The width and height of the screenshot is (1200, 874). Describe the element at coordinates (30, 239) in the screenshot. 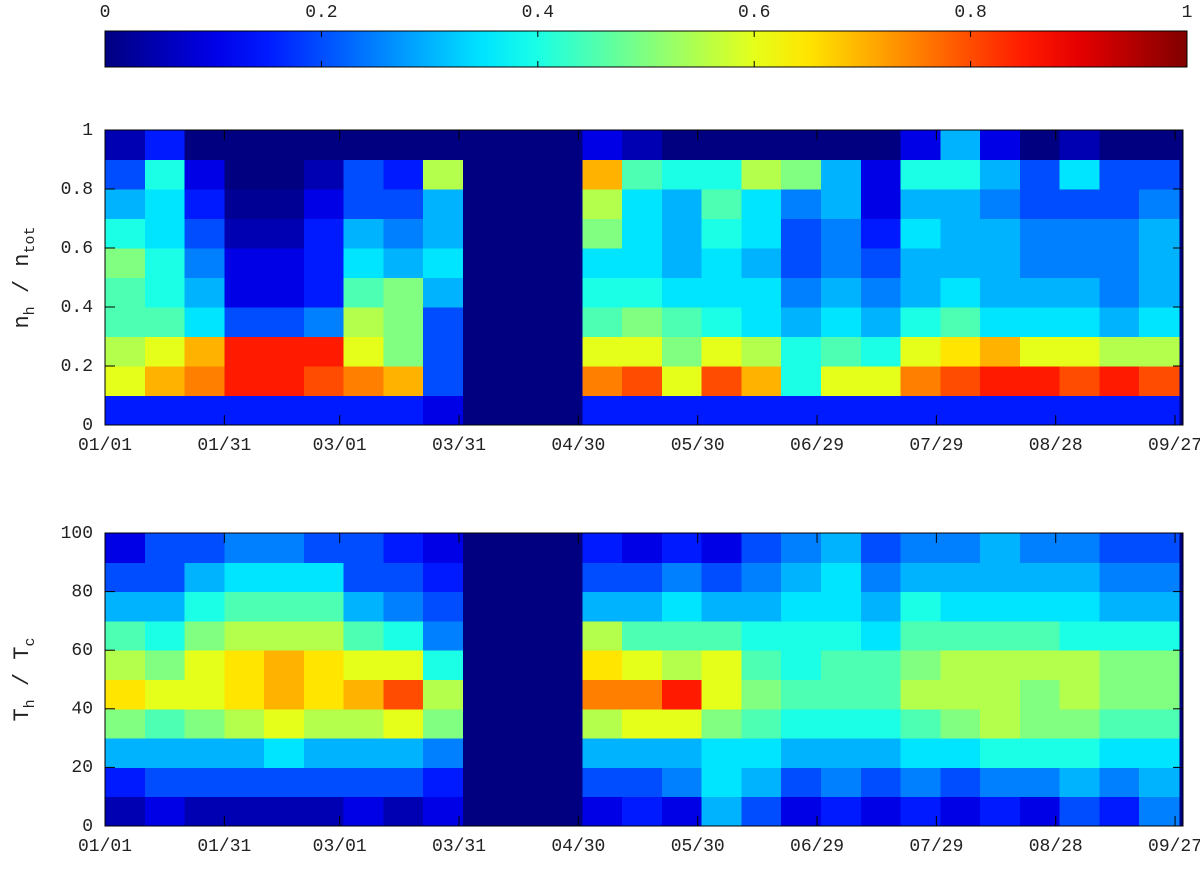

I see `y-axis-label-part: tot` at that location.